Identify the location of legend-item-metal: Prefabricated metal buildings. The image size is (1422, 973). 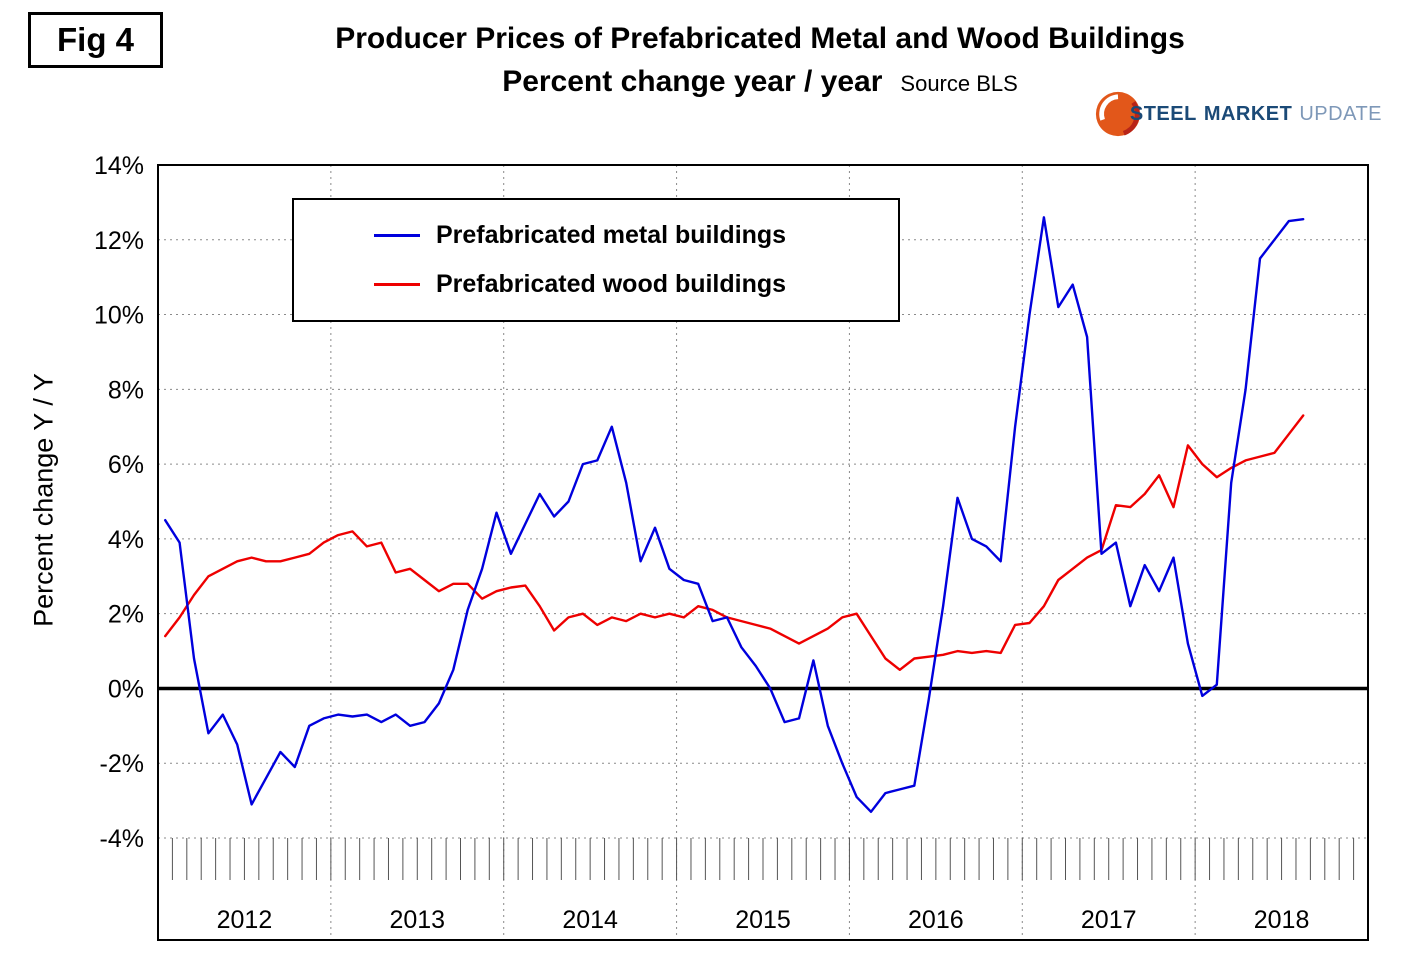
(636, 235).